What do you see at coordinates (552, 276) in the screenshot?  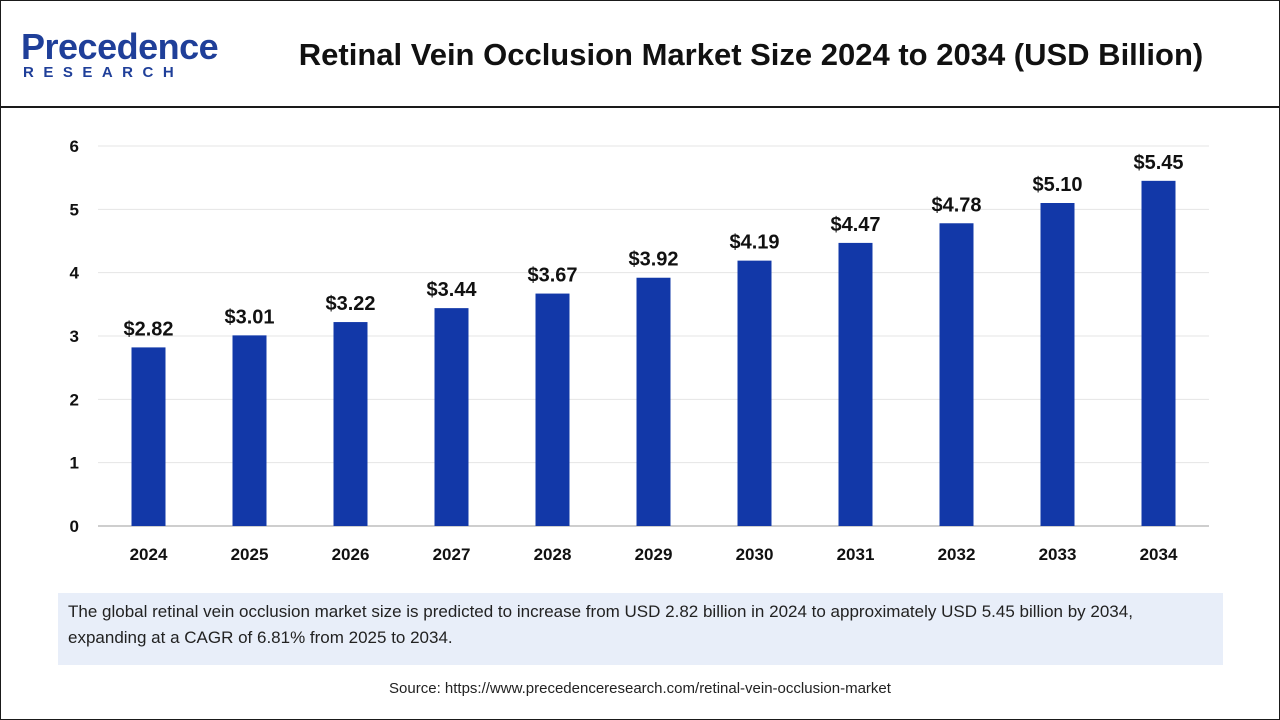 I see `data-label: $3.67` at bounding box center [552, 276].